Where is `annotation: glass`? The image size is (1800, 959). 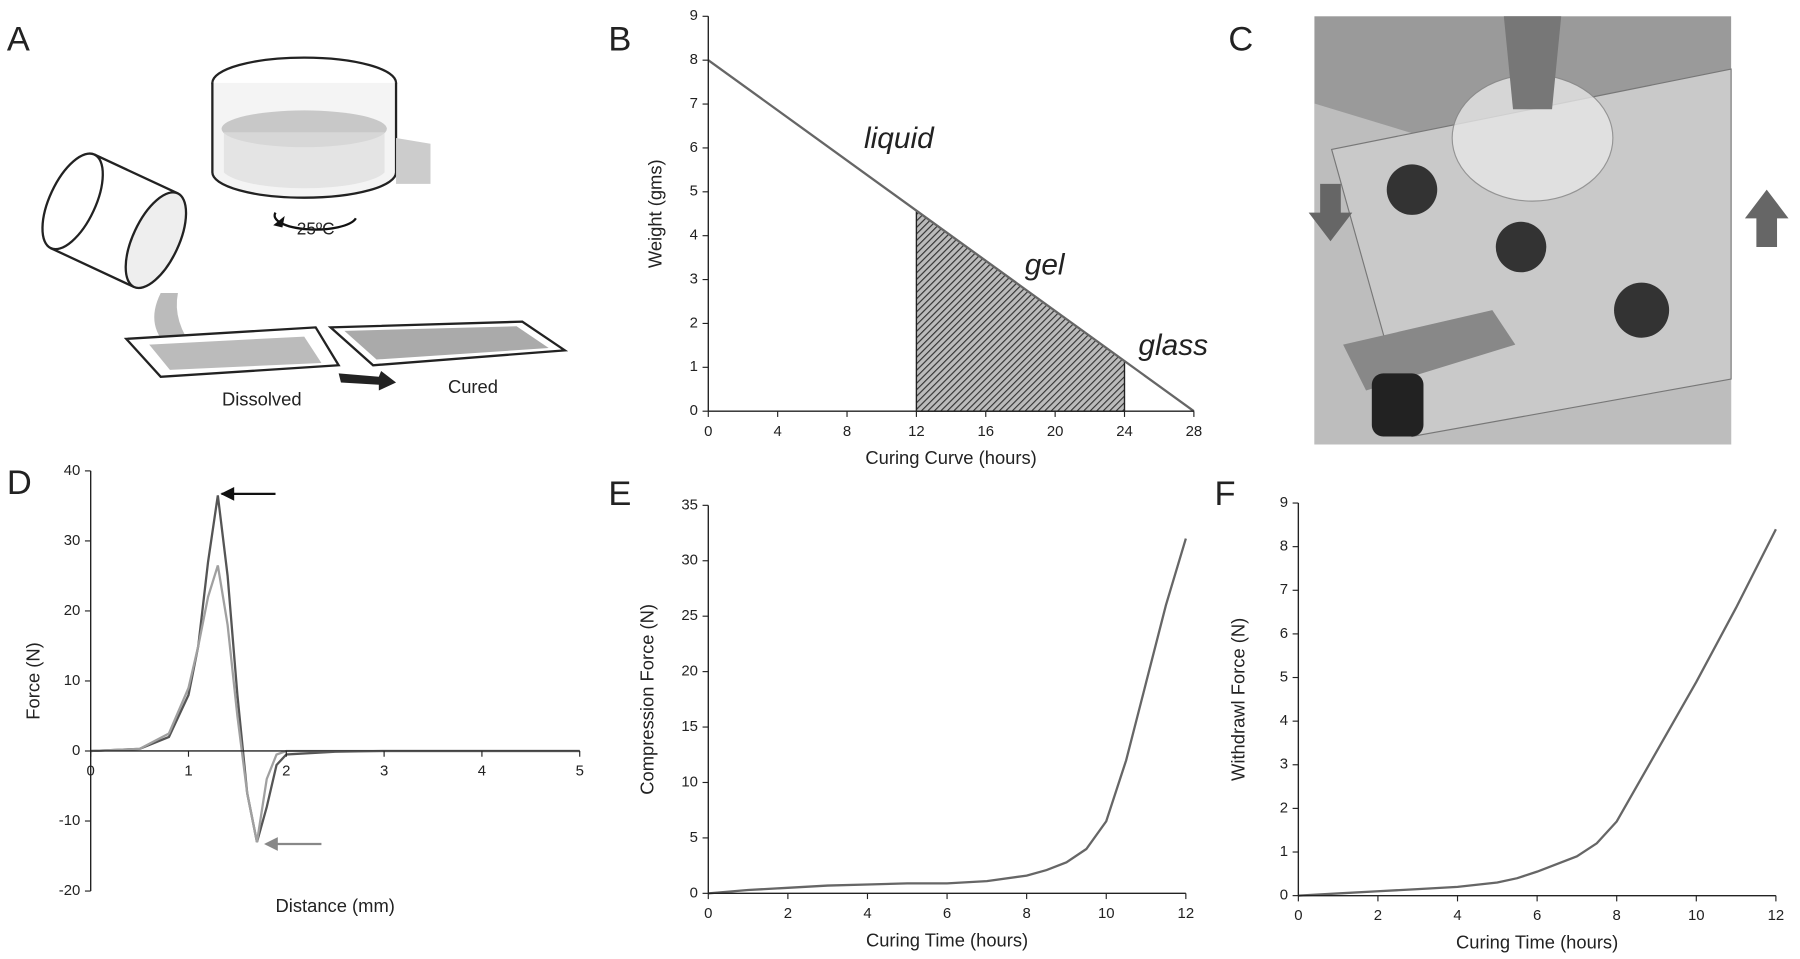
annotation: glass is located at coordinates (1173, 345).